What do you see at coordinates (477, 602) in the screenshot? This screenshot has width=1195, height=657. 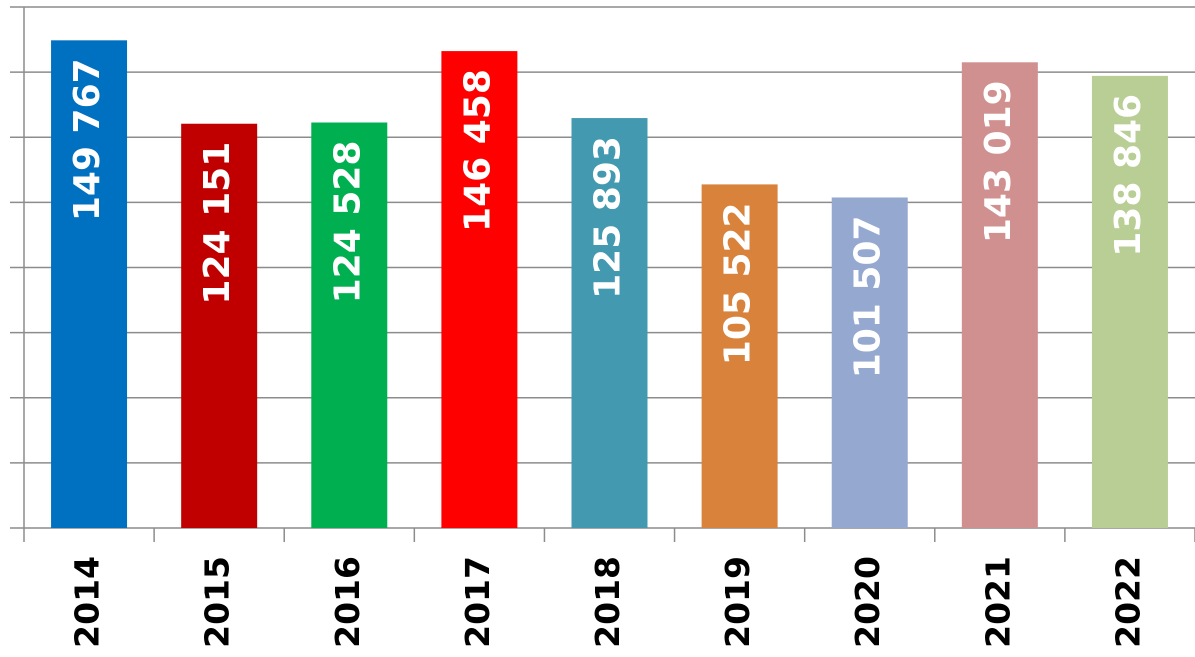 I see `x-tick-label: 2017` at bounding box center [477, 602].